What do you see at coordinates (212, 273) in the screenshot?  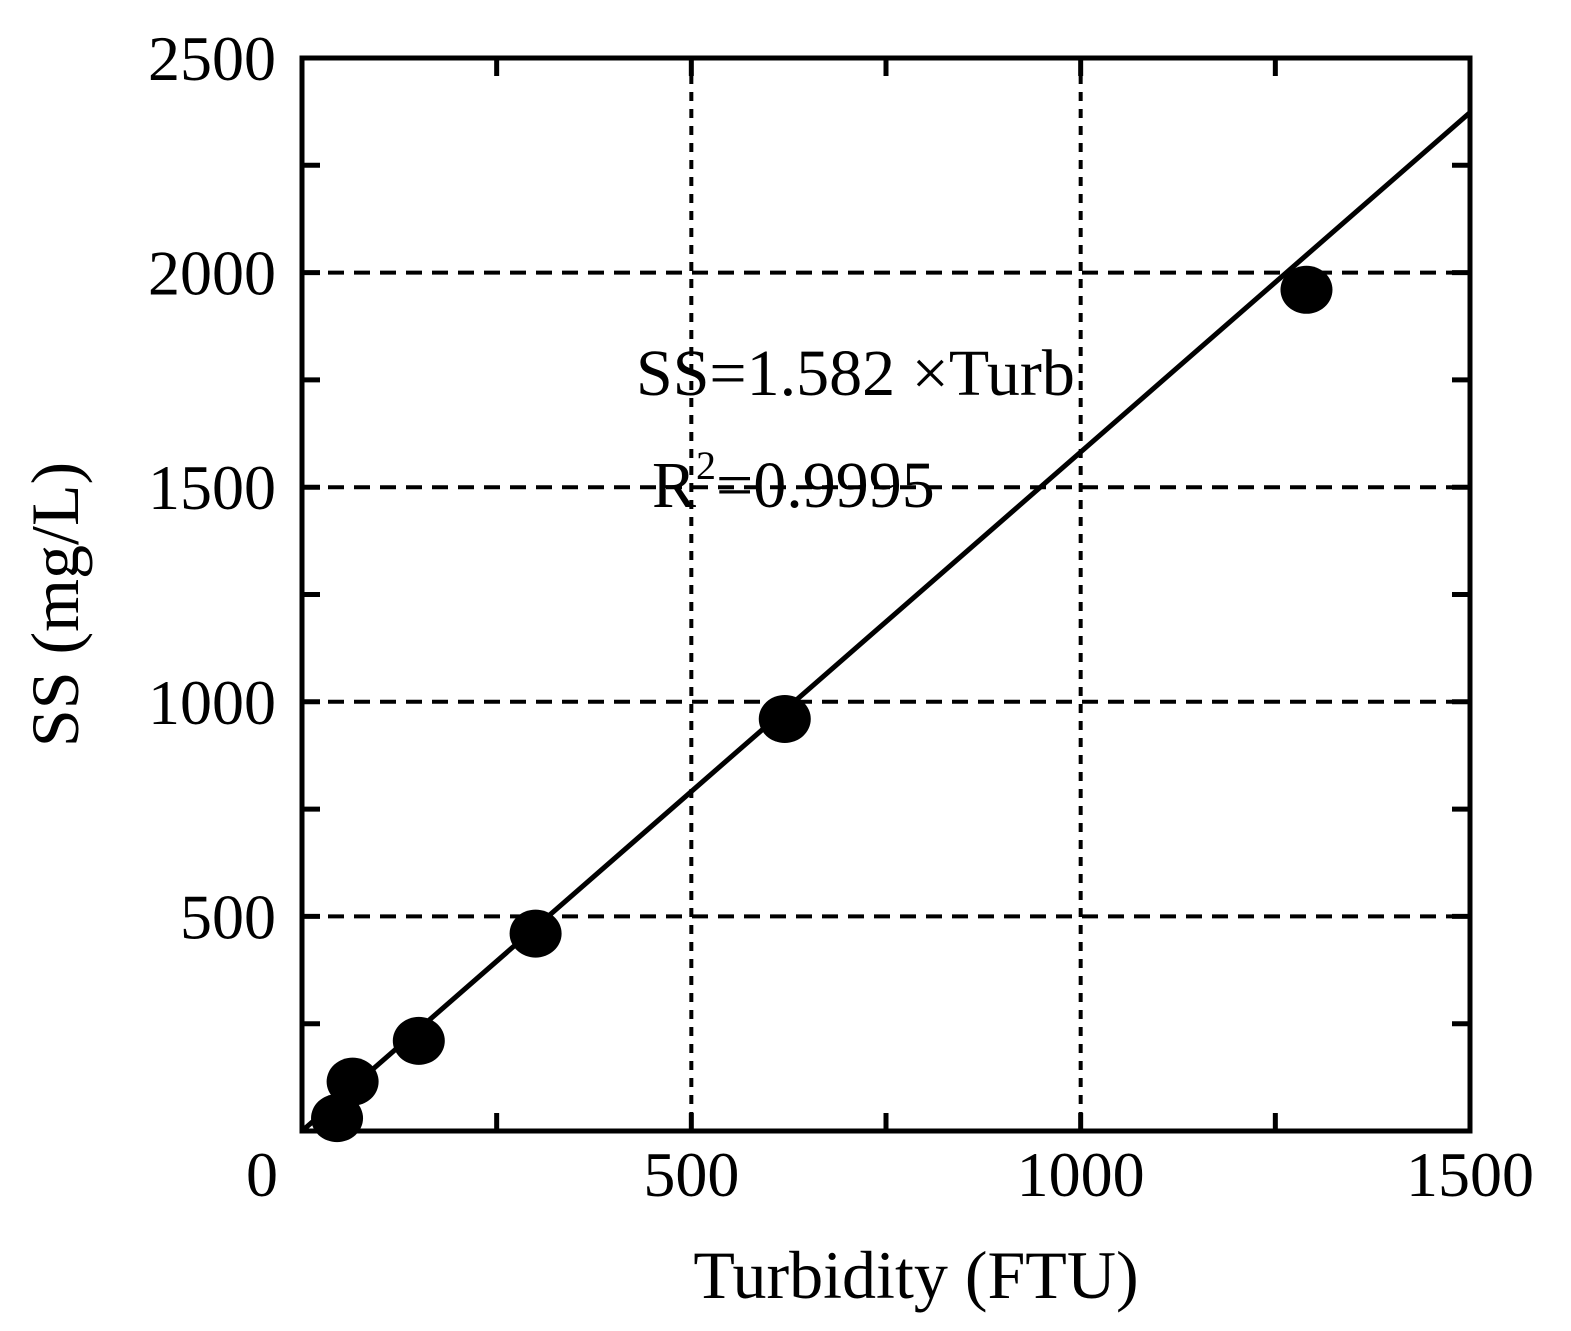 I see `y-tick-label: 2000` at bounding box center [212, 273].